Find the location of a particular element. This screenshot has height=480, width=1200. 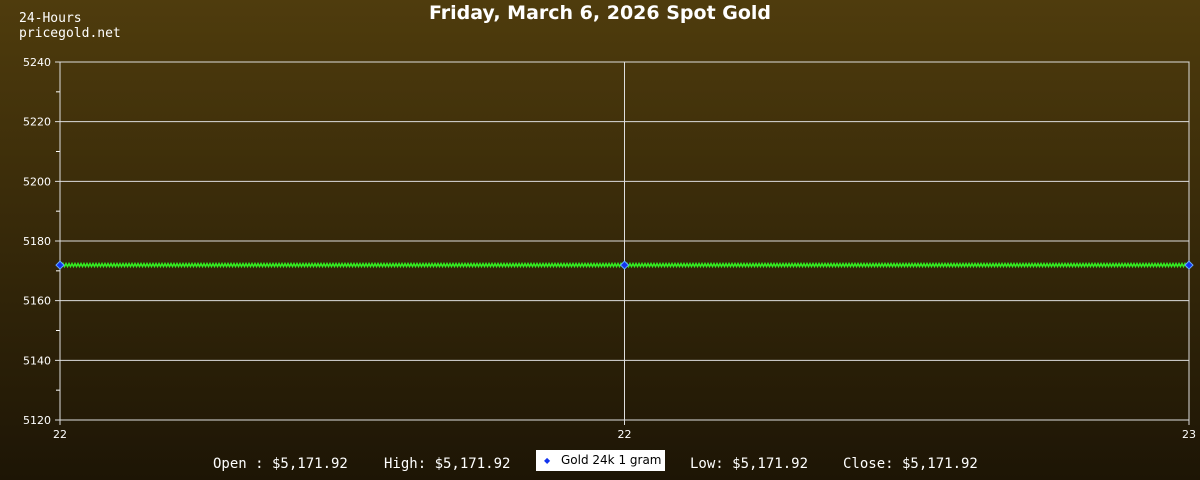

legend: ◆ Gold 24k 1 gram is located at coordinates (600, 460).